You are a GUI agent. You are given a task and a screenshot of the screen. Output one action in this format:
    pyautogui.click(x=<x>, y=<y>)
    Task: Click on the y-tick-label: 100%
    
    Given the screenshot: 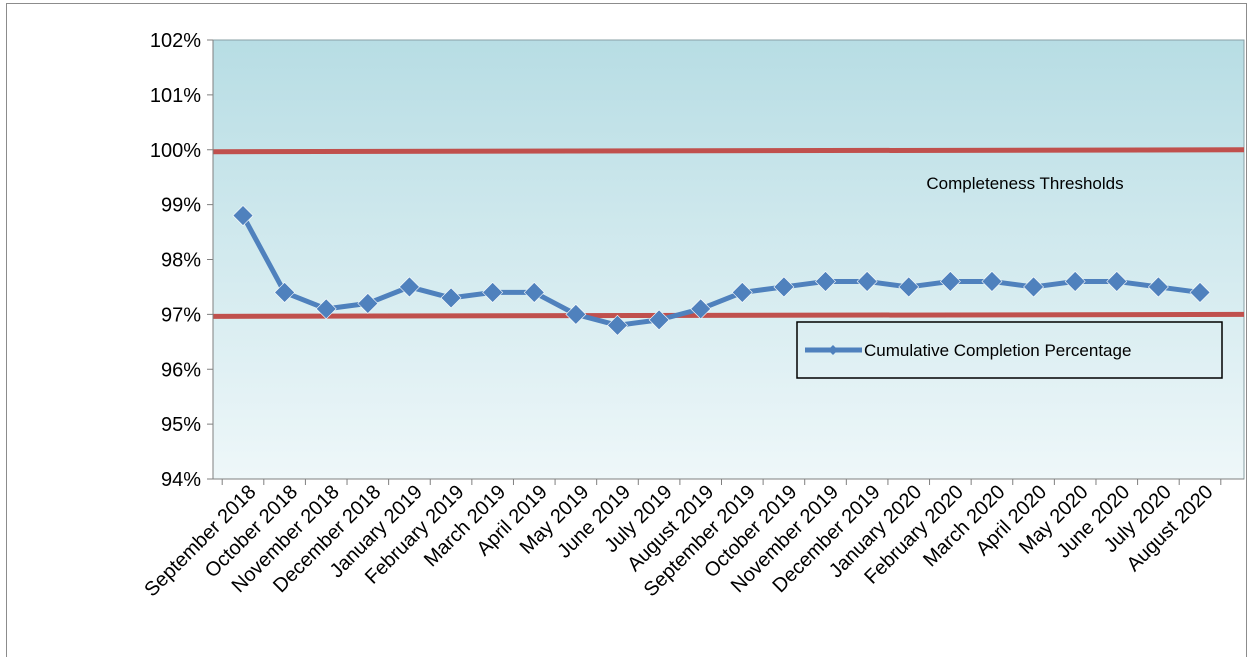 What is the action you would take?
    pyautogui.click(x=175, y=151)
    